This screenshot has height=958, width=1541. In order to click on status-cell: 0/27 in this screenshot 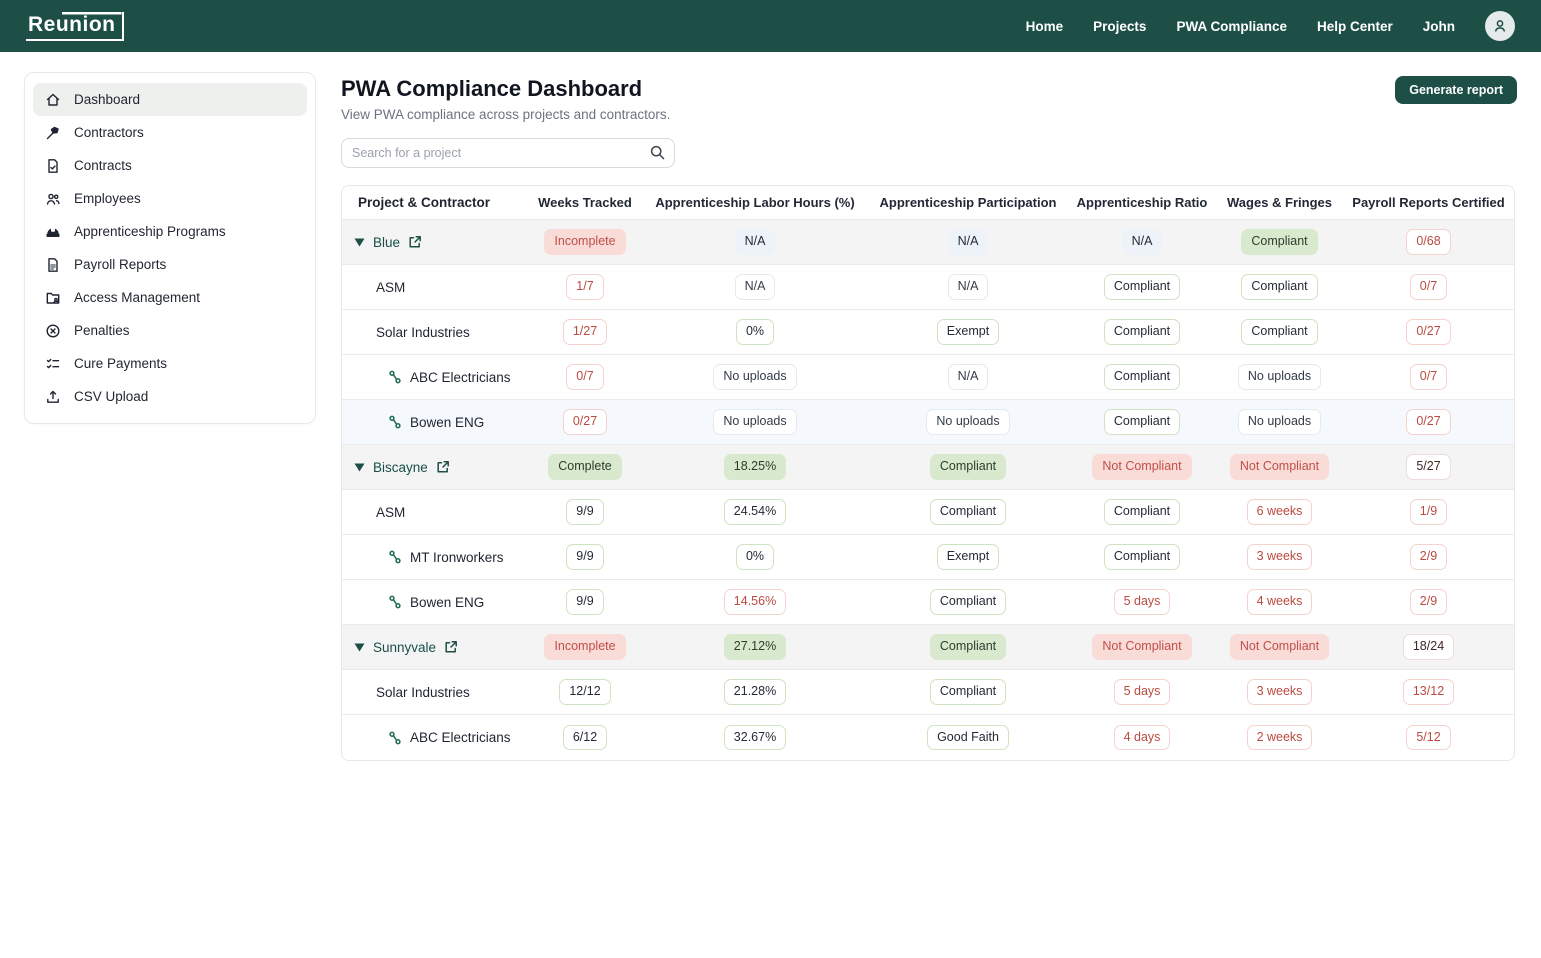, I will do `click(1428, 422)`.